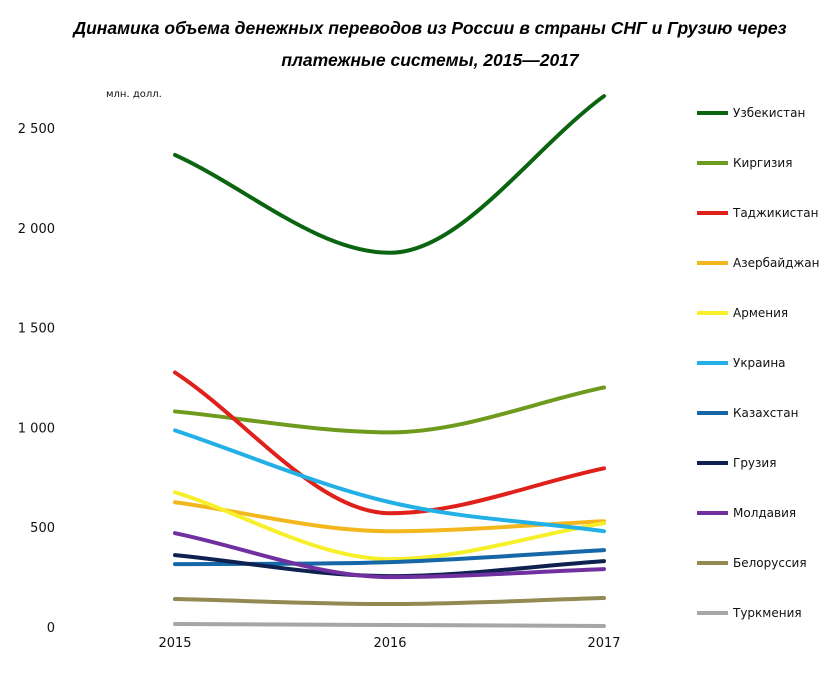 The height and width of the screenshot is (686, 820). Describe the element at coordinates (766, 413) in the screenshot. I see `legend-label: Казахстан` at that location.